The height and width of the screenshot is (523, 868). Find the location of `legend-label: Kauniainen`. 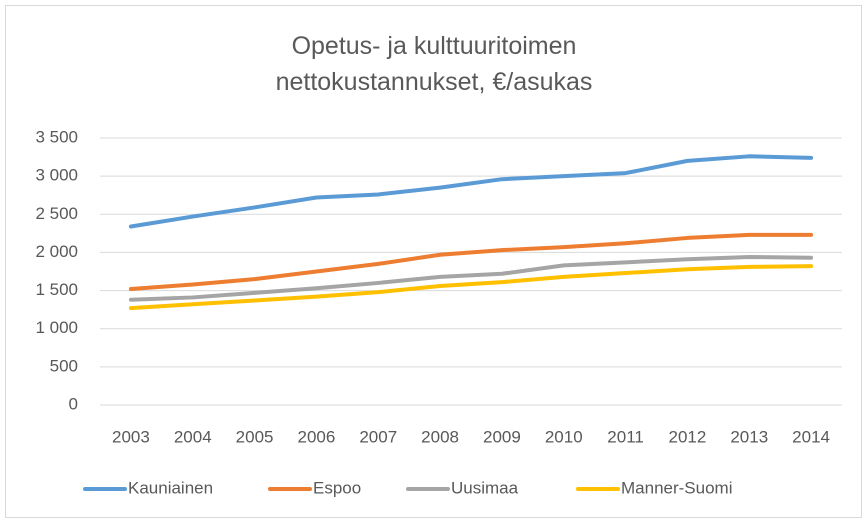

legend-label: Kauniainen is located at coordinates (170, 487).